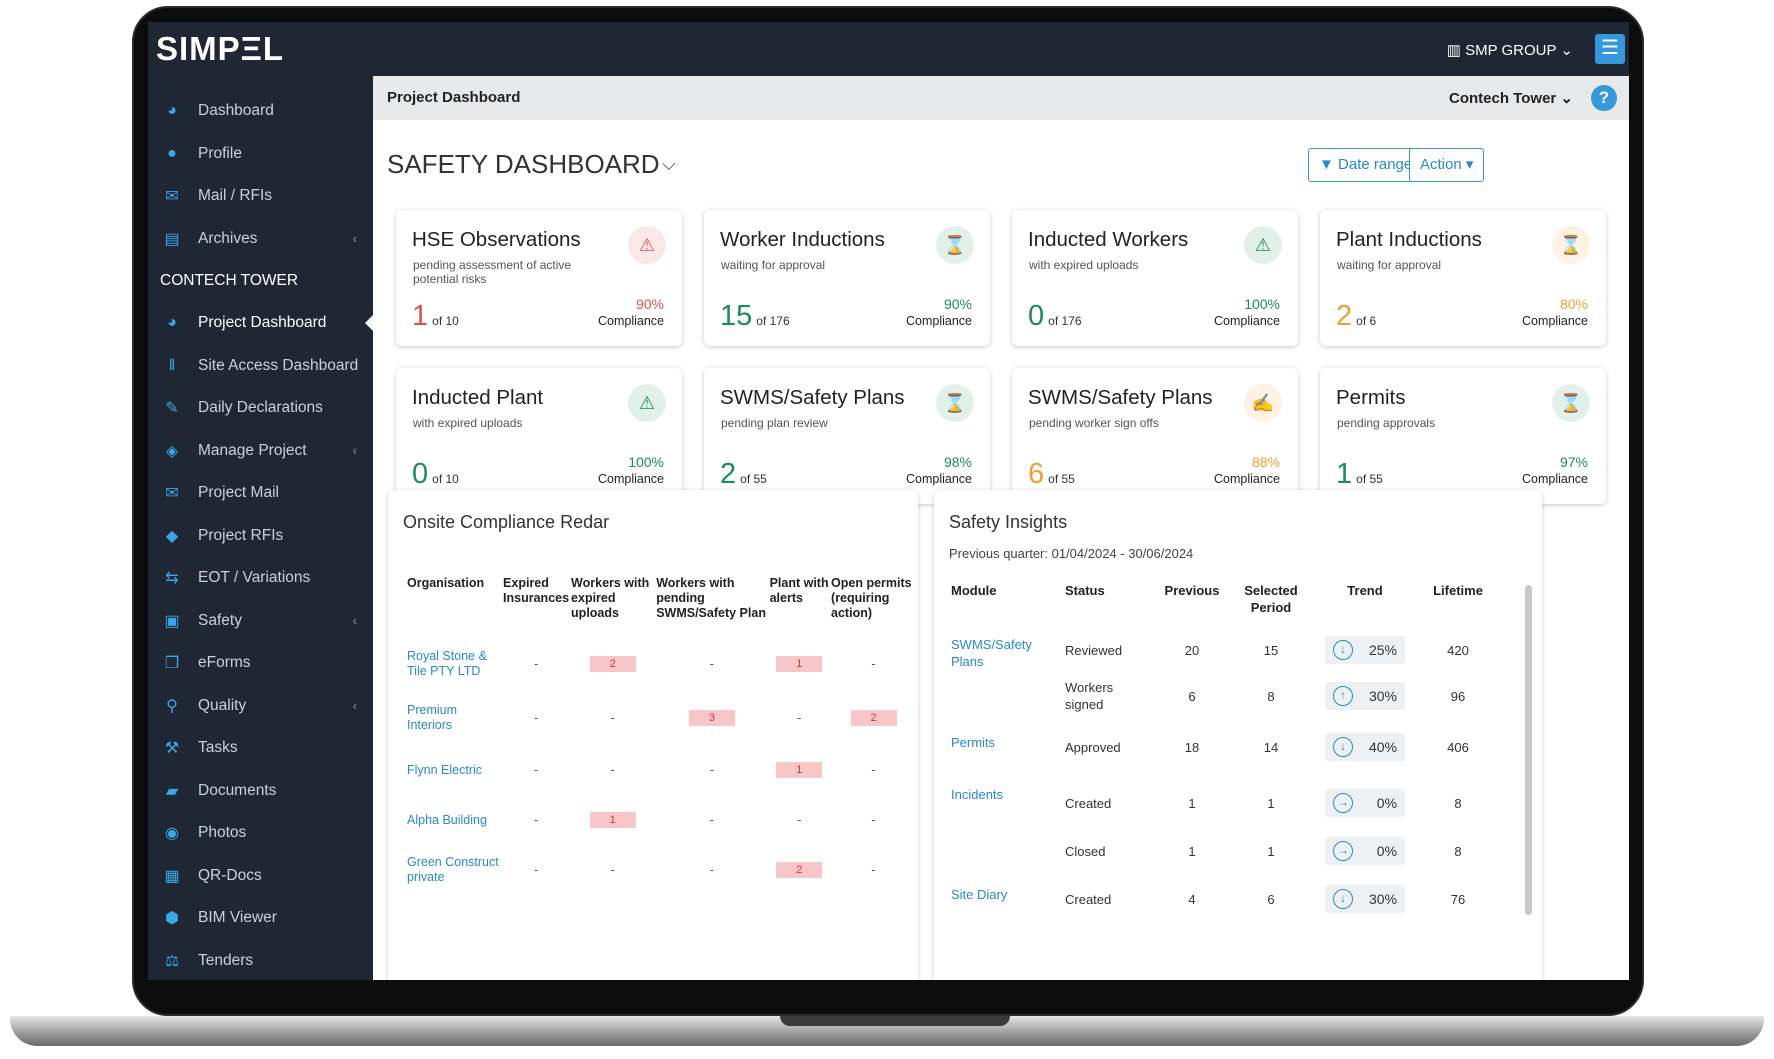  What do you see at coordinates (435, 474) in the screenshot?
I see `card-value: 0 of 10` at bounding box center [435, 474].